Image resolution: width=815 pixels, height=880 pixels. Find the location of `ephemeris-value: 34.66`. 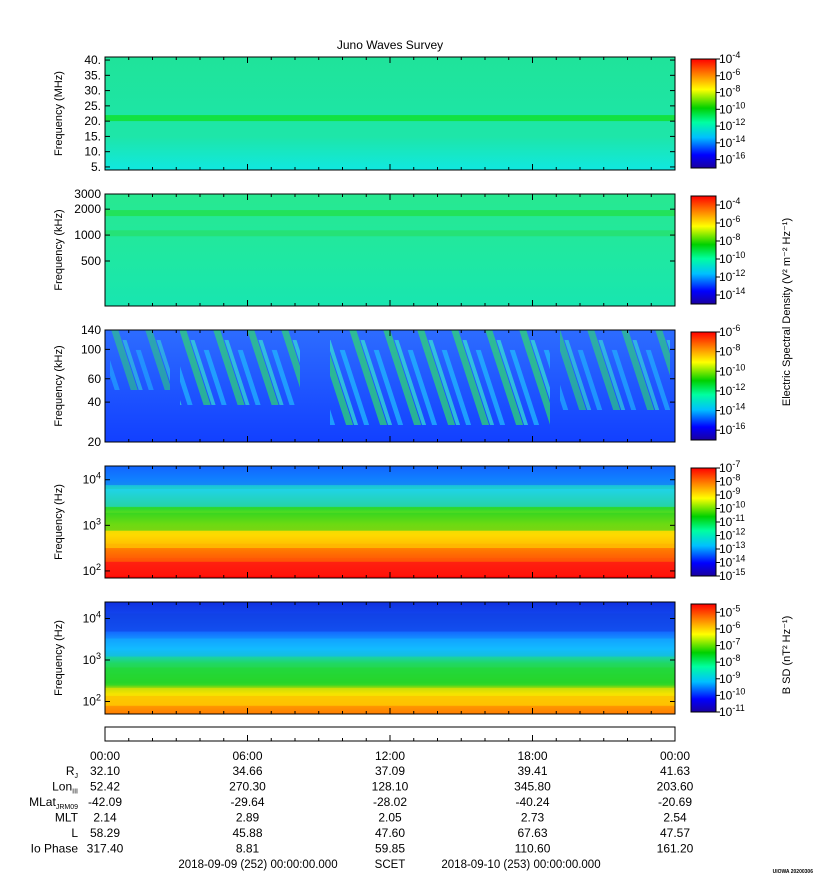

ephemeris-value: 34.66 is located at coordinates (247, 771).